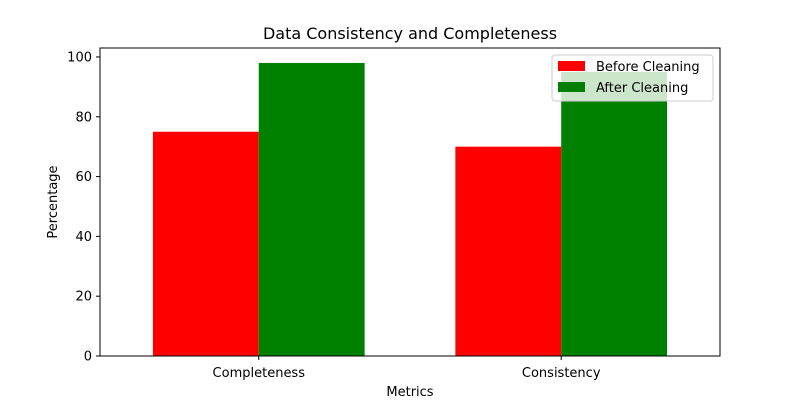 The width and height of the screenshot is (800, 400). Describe the element at coordinates (79, 57) in the screenshot. I see `y-tick-label: 100` at that location.